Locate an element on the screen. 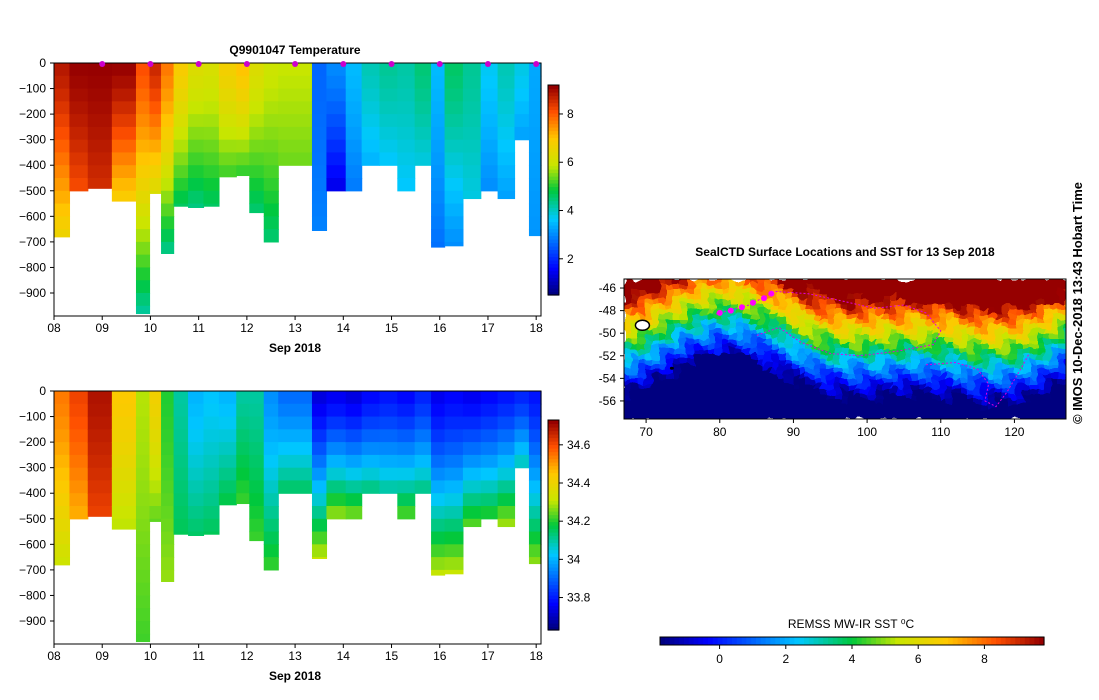 This screenshot has height=700, width=1099. salinity-colorbar-swatch is located at coordinates (553, 541).